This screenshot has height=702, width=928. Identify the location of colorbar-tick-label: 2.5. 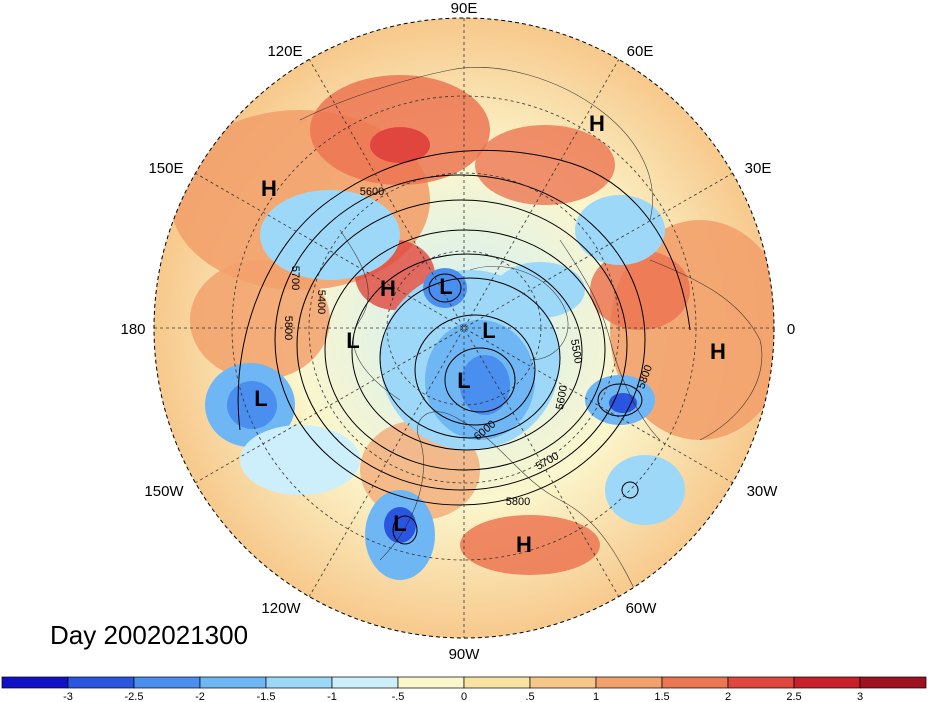
(793, 696).